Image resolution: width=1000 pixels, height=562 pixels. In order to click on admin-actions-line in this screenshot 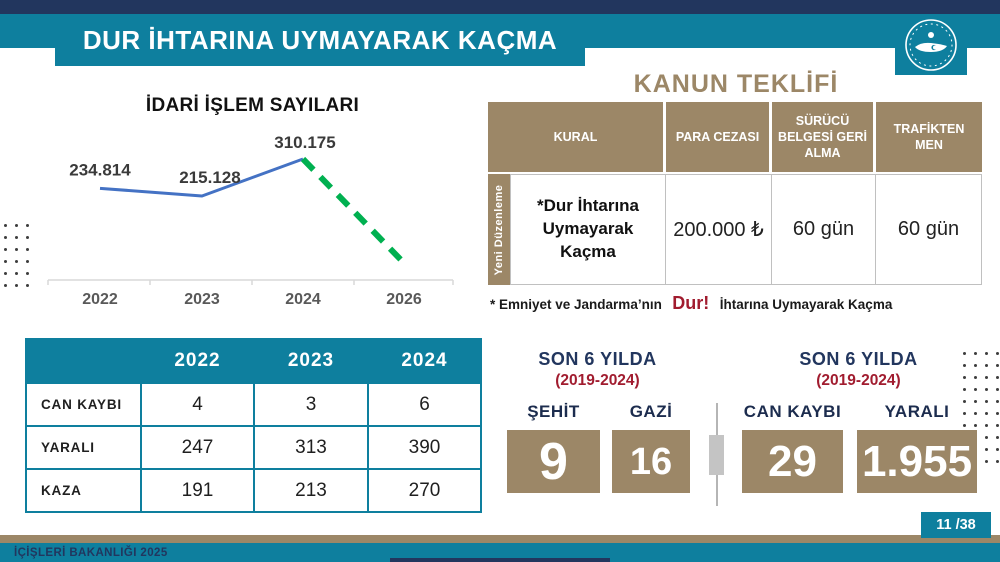, I will do `click(201, 177)`.